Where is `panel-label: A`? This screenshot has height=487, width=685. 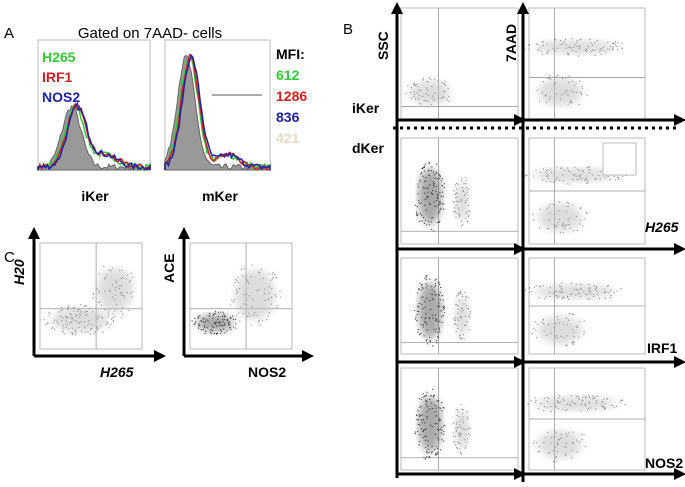 panel-label: A is located at coordinates (9, 33).